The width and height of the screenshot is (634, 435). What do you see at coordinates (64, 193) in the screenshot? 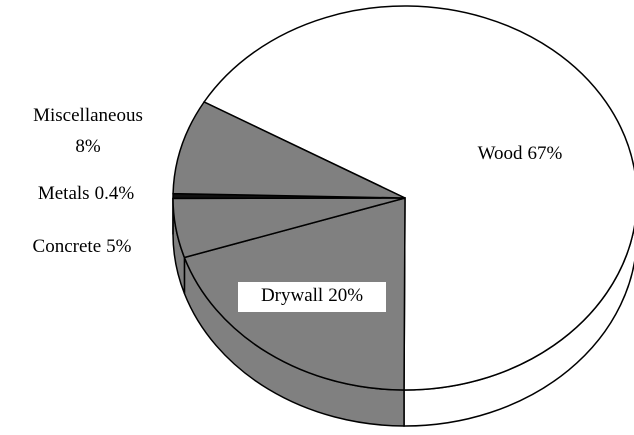
I see `label-name: Metals` at bounding box center [64, 193].